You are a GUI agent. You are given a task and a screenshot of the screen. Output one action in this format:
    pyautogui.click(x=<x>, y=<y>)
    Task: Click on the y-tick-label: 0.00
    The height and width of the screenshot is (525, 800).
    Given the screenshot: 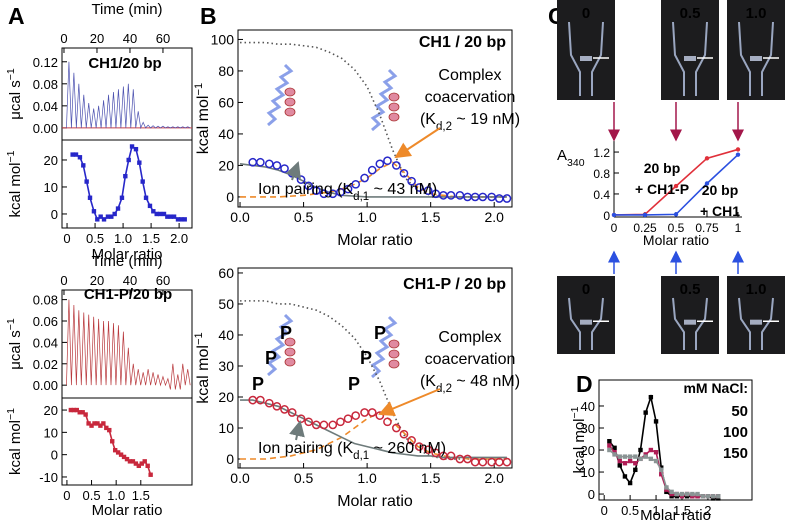 What is the action you would take?
    pyautogui.click(x=45, y=128)
    